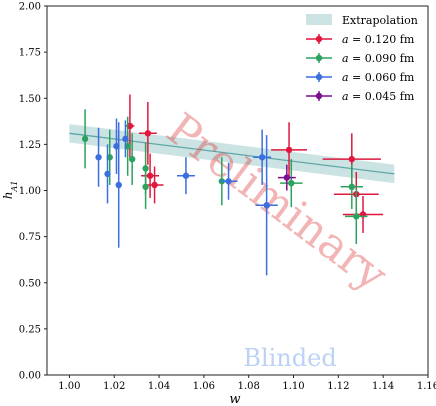 The width and height of the screenshot is (436, 406). What do you see at coordinates (382, 58) in the screenshot?
I see `legend-label-value: = 0.090 fm` at bounding box center [382, 58].